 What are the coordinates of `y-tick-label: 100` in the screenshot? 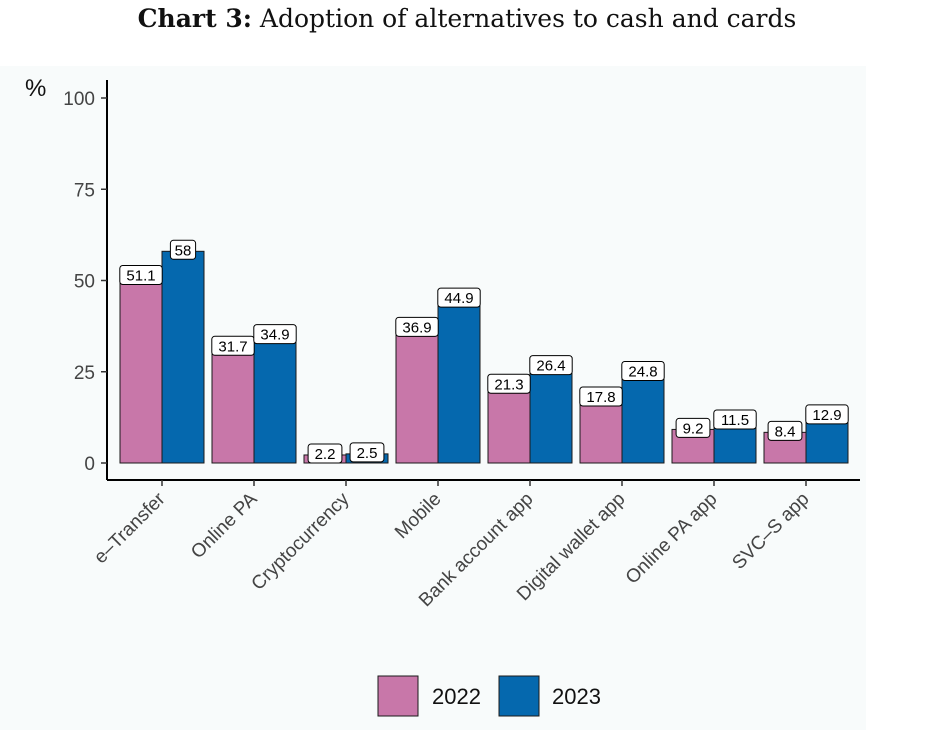 It's located at (79, 99).